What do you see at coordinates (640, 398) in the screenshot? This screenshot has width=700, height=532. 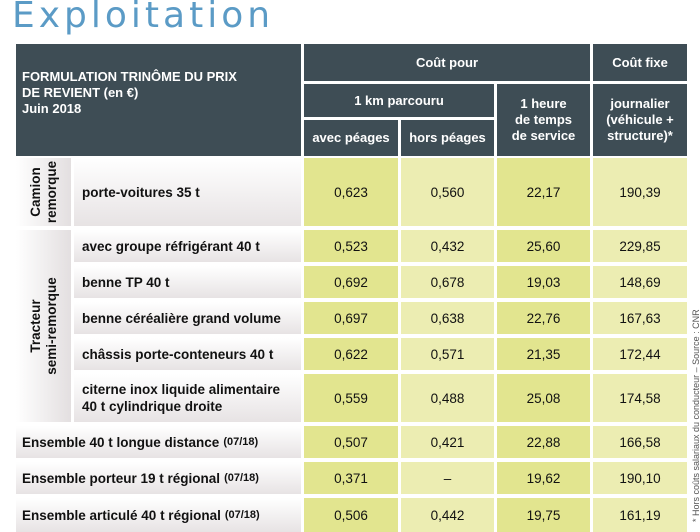 I see `value-fixe: 174,58` at bounding box center [640, 398].